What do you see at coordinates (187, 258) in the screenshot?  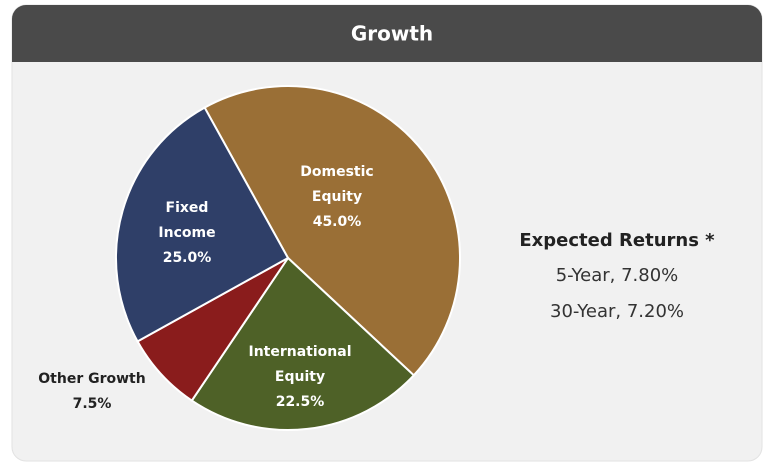 I see `slice-value-label: 25.0%` at bounding box center [187, 258].